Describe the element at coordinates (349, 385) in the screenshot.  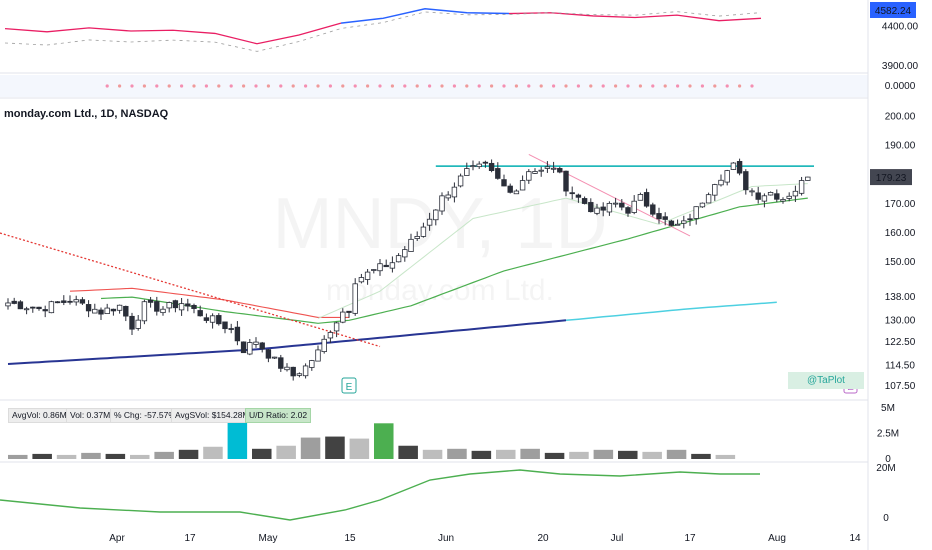
I see `earnings-marker-may: E` at that location.